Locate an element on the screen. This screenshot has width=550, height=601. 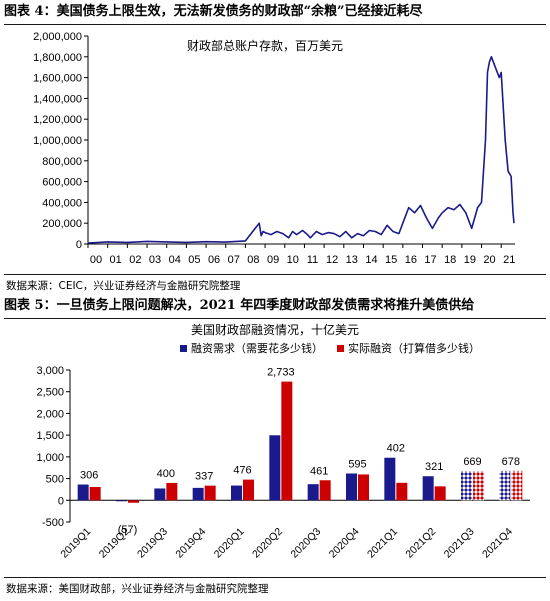
x-tick-label: 2021Q1 is located at coordinates (382, 543).